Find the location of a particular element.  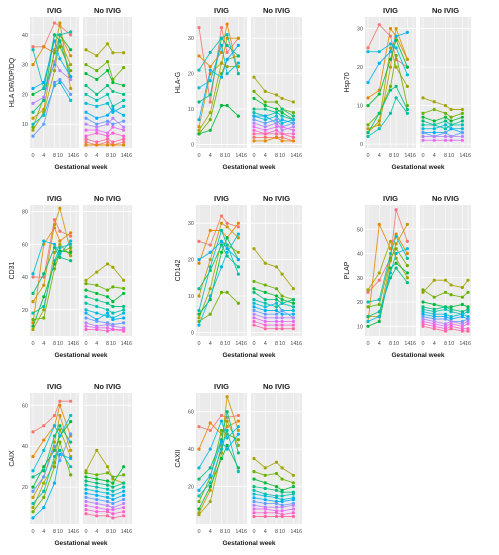

x-tick-label: 0 is located at coordinates (367, 156).